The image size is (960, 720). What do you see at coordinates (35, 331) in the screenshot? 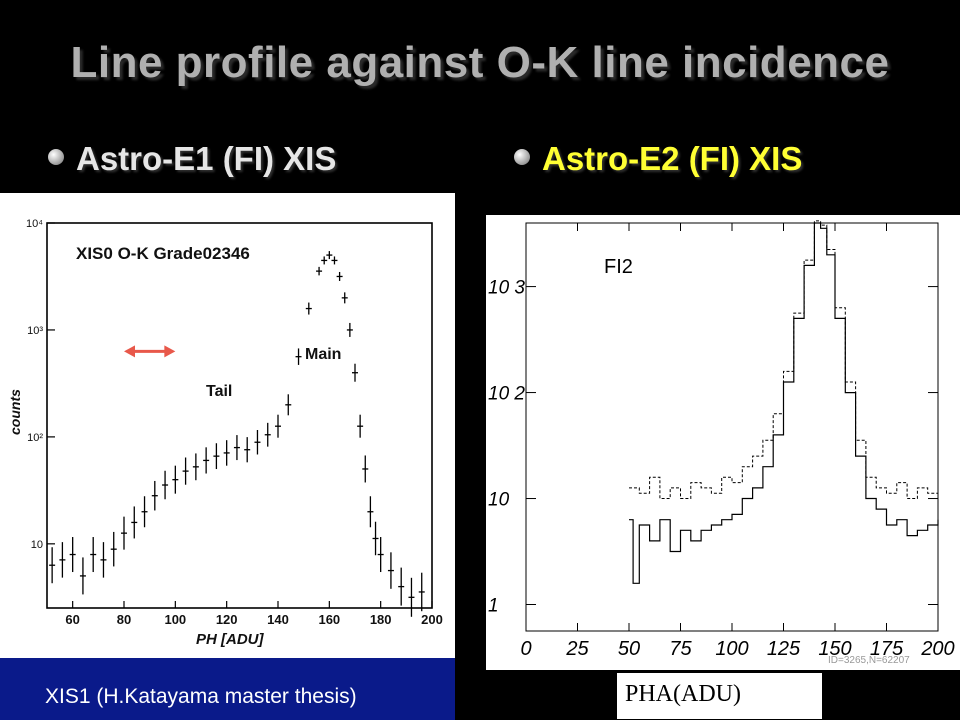
I see `chart1-ytick-label: 10³` at bounding box center [35, 331].